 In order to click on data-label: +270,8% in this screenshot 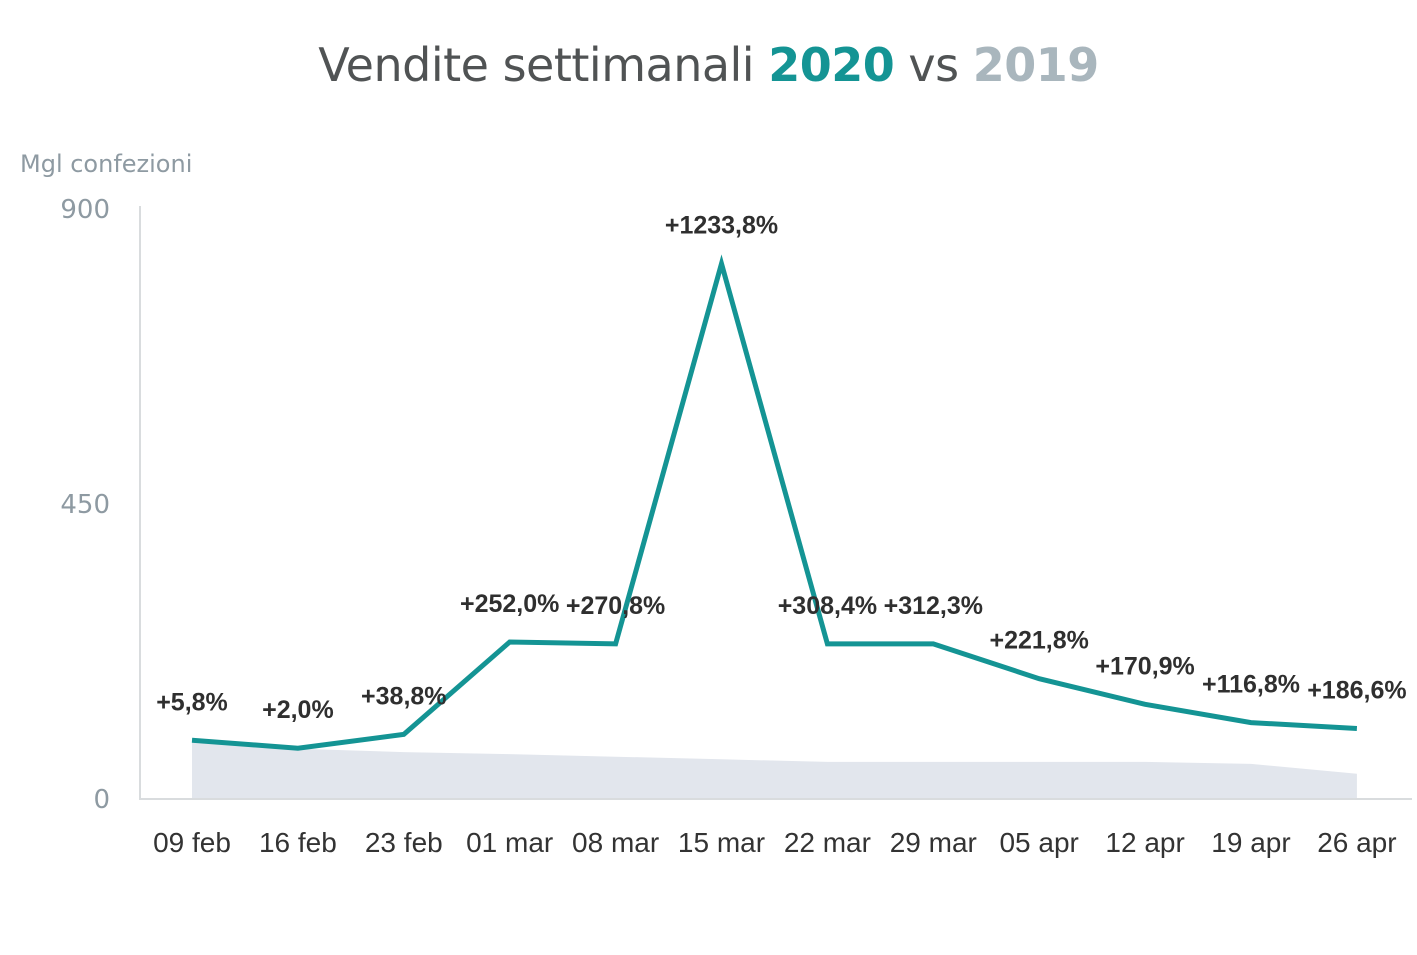, I will do `click(615, 606)`.